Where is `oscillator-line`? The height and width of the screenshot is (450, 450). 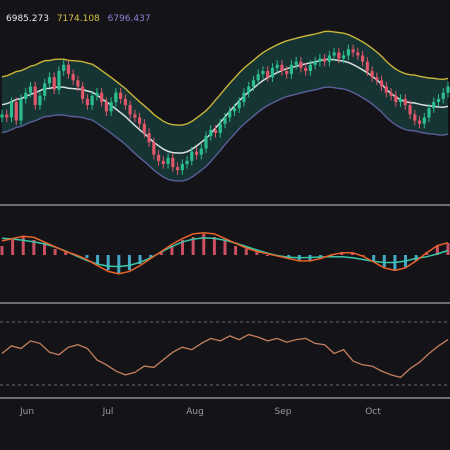 oscillator-line is located at coordinates (225, 356).